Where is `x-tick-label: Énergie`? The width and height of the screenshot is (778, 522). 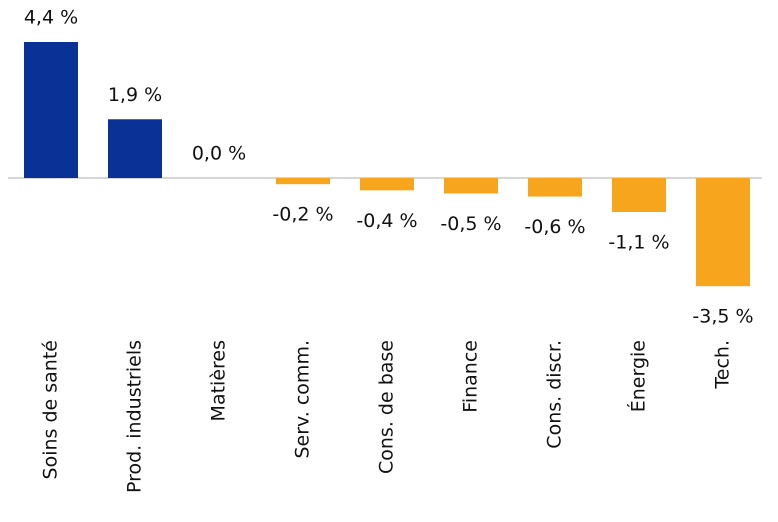 x-tick-label: Énergie is located at coordinates (638, 376).